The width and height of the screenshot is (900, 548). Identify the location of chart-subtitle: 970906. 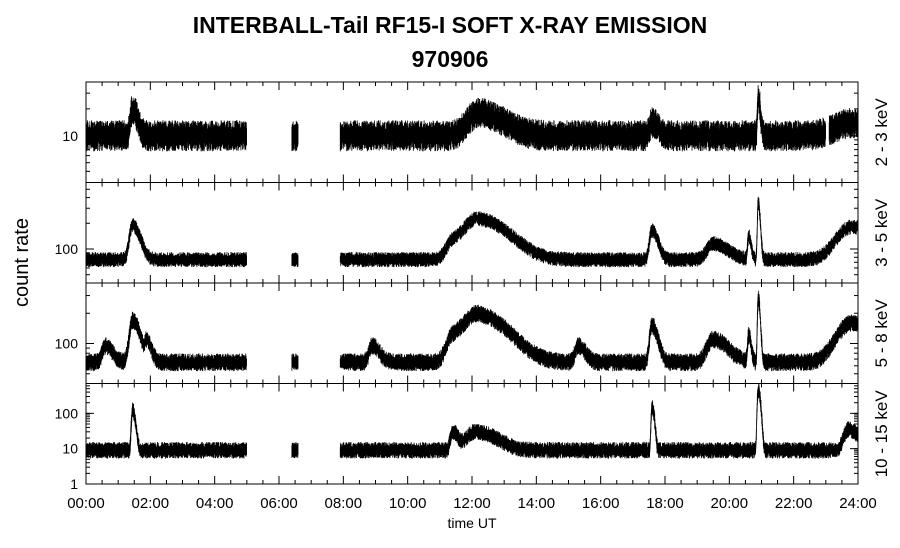
(450, 59).